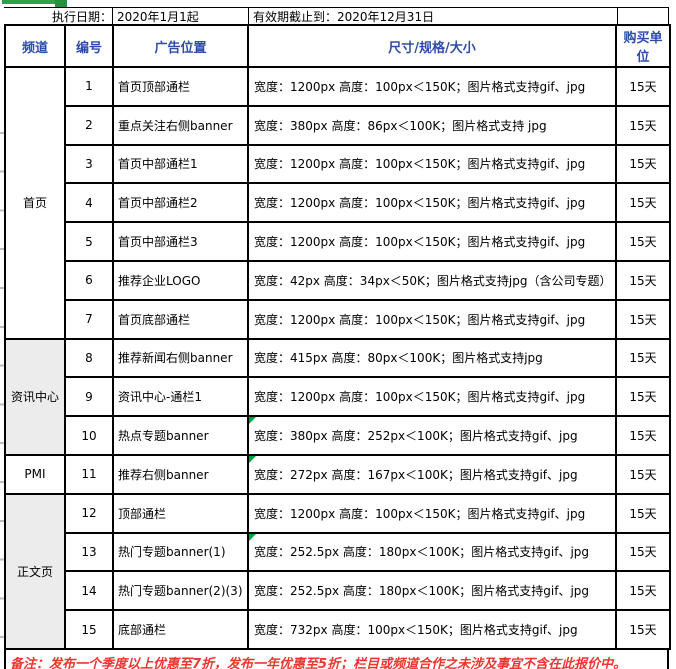 This screenshot has height=669, width=676. I want to click on size-text: 宽度：732px 高度：100px＜150K；图片格式支持gif、jpg, so click(416, 630).